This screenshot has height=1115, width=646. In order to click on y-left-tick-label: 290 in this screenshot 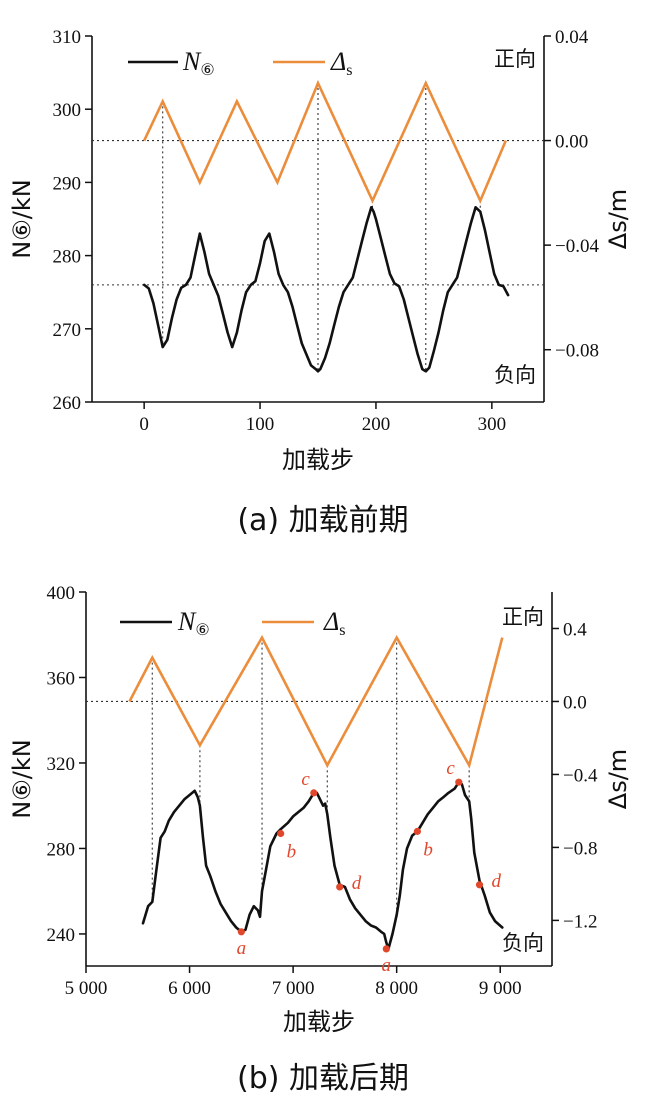, I will do `click(67, 183)`.